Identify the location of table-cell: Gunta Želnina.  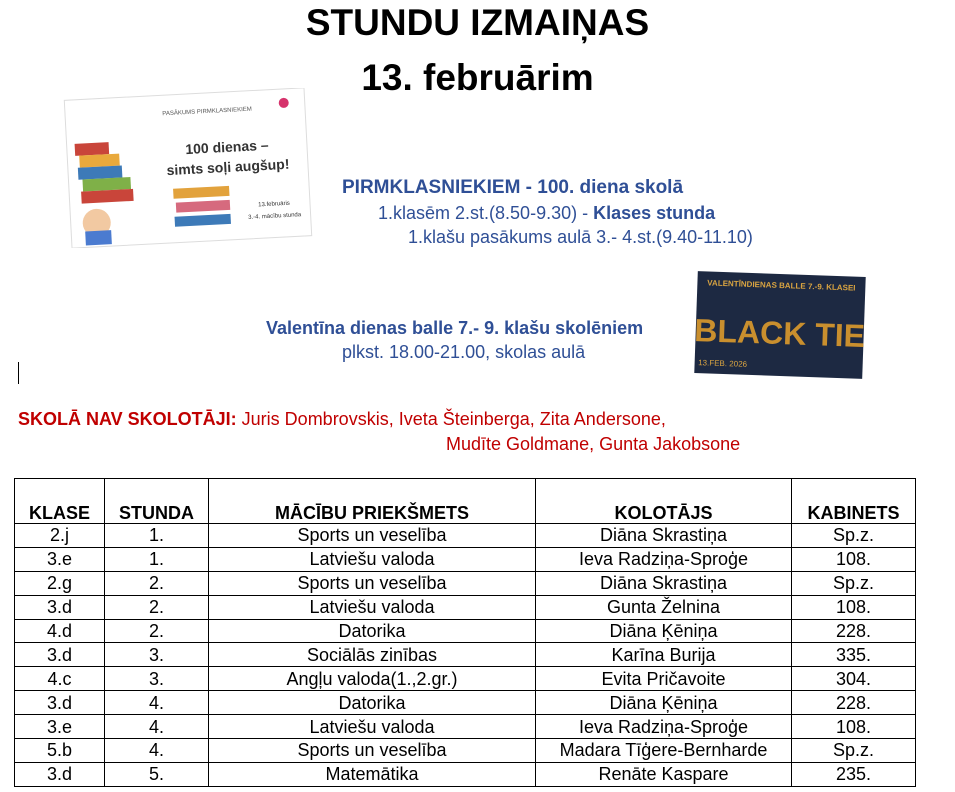
(663, 607).